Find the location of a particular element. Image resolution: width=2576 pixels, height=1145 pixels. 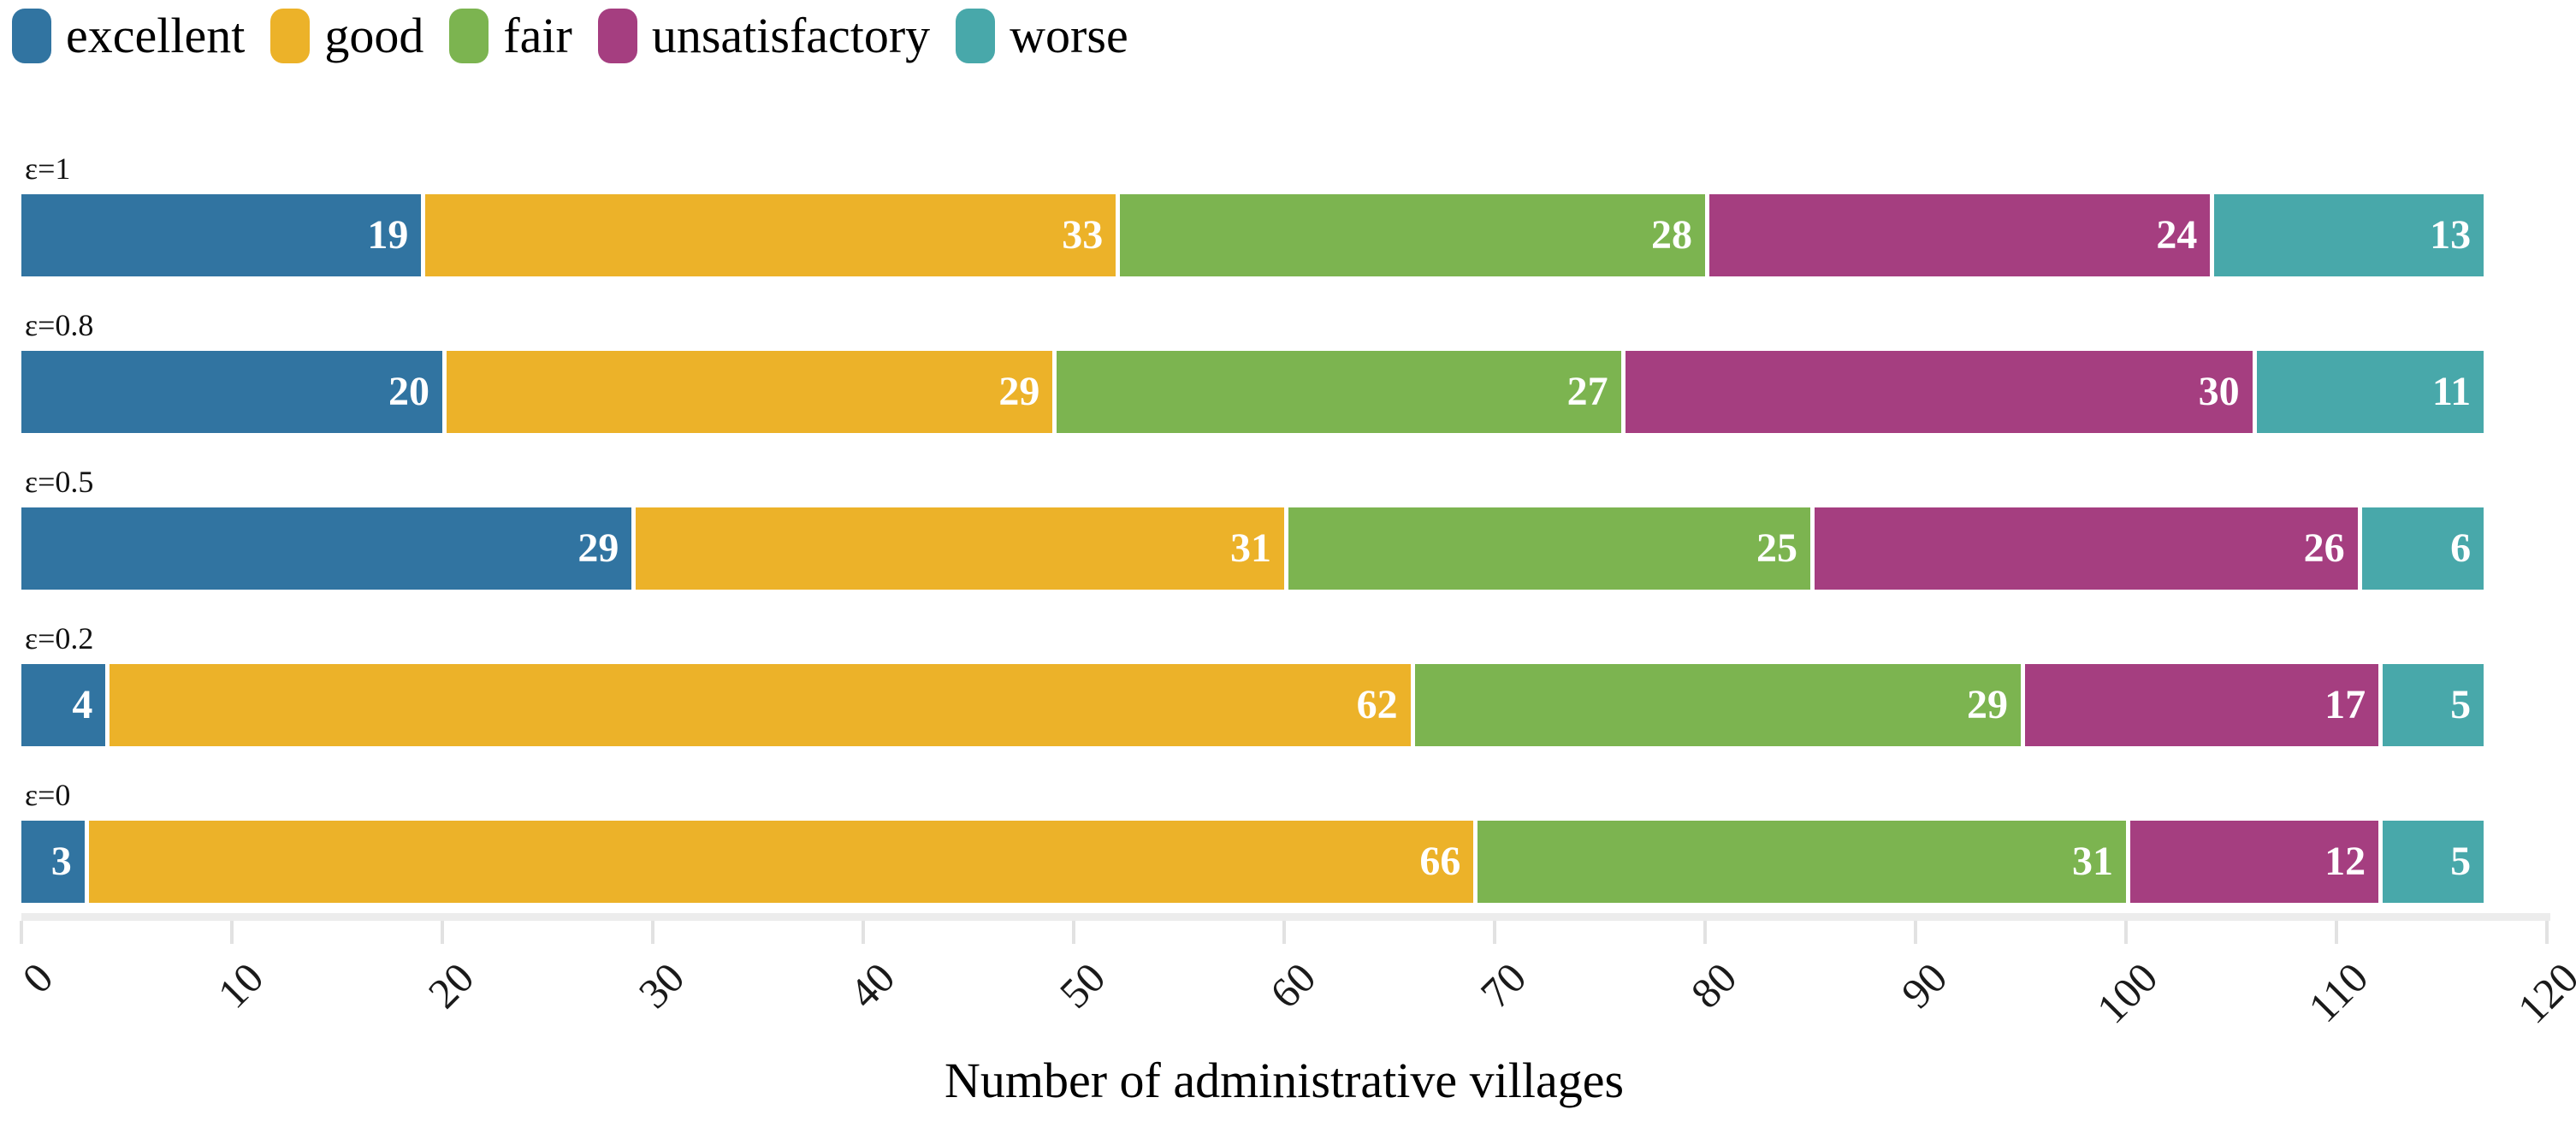

x-axis-title: Number of administrative villages is located at coordinates (1284, 1080).